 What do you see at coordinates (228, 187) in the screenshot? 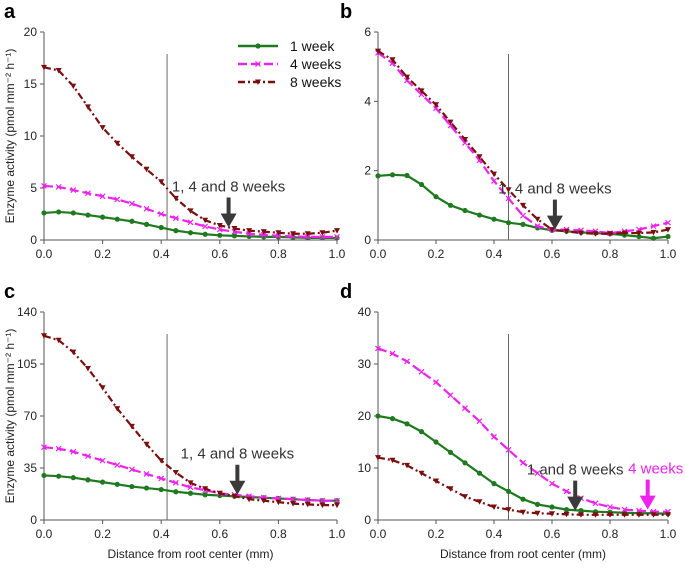
I see `annotation-text: 1, 4 and 8 weeks` at bounding box center [228, 187].